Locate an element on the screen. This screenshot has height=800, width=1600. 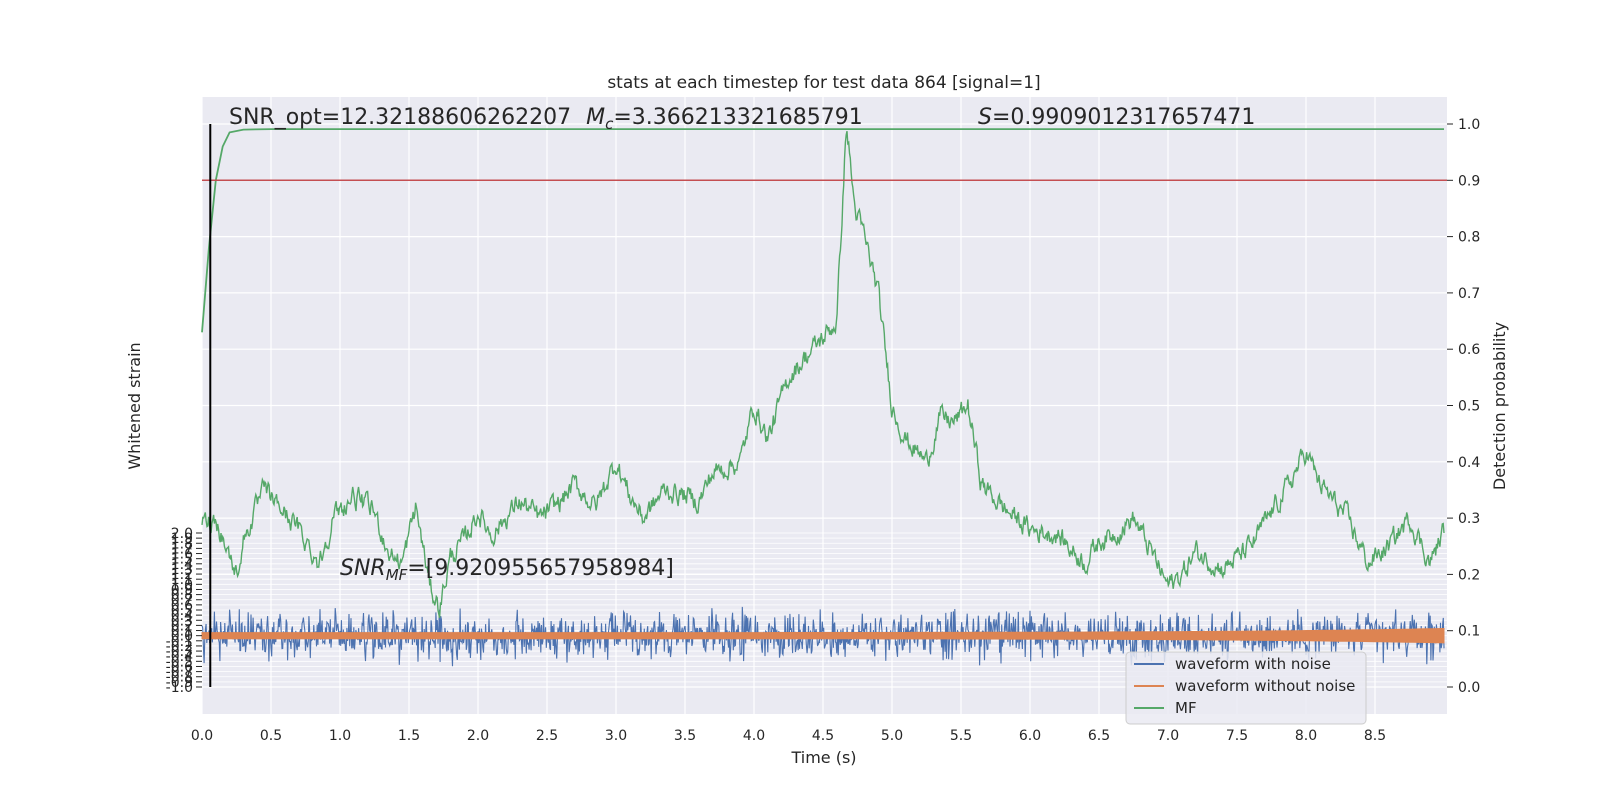
y-right-tick-0.9: 0.9 is located at coordinates (1469, 181).